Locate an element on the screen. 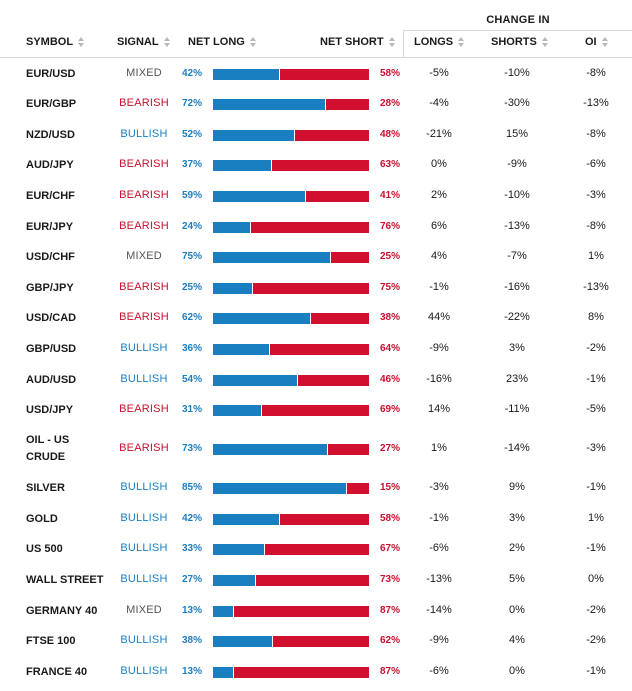  change-longs-cell: 4% is located at coordinates (439, 256).